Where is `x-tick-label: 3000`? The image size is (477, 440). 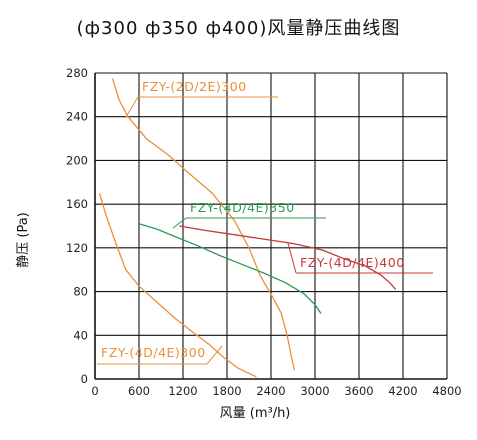 x-tick-label: 3000 is located at coordinates (314, 391).